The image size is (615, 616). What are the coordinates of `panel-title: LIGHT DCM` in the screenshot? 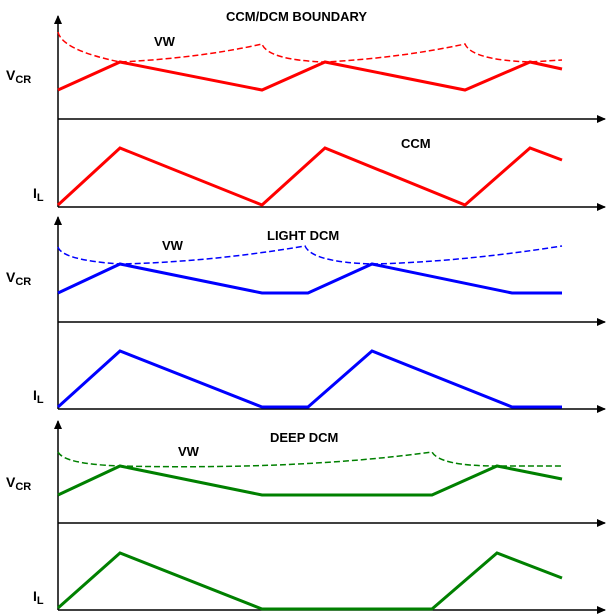 It's located at (303, 235).